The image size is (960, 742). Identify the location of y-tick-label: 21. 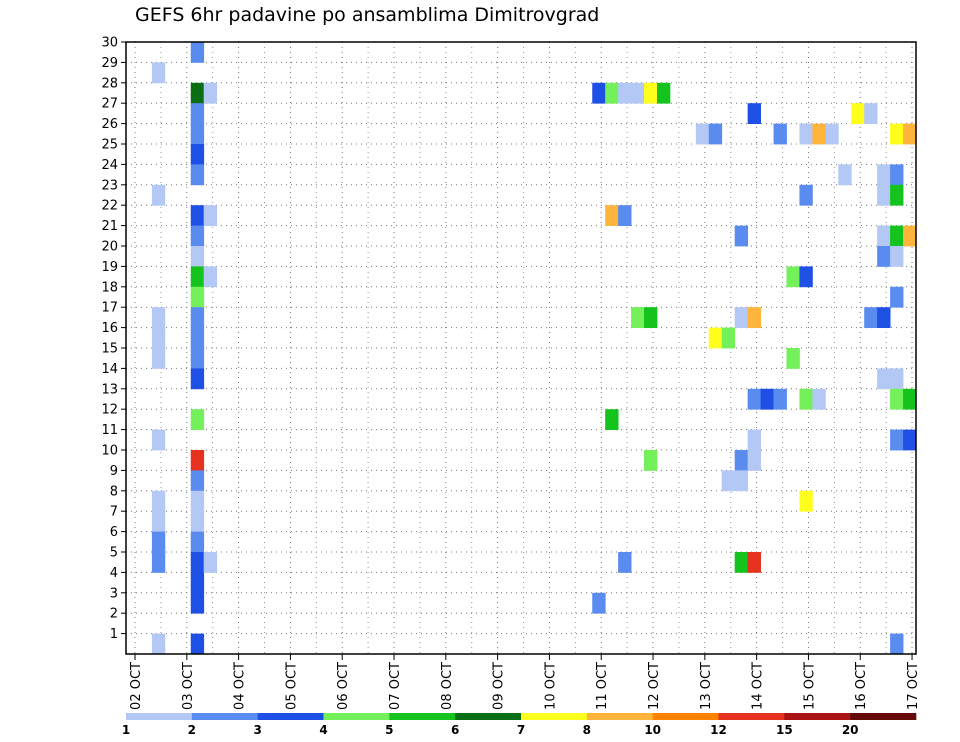
(109, 226).